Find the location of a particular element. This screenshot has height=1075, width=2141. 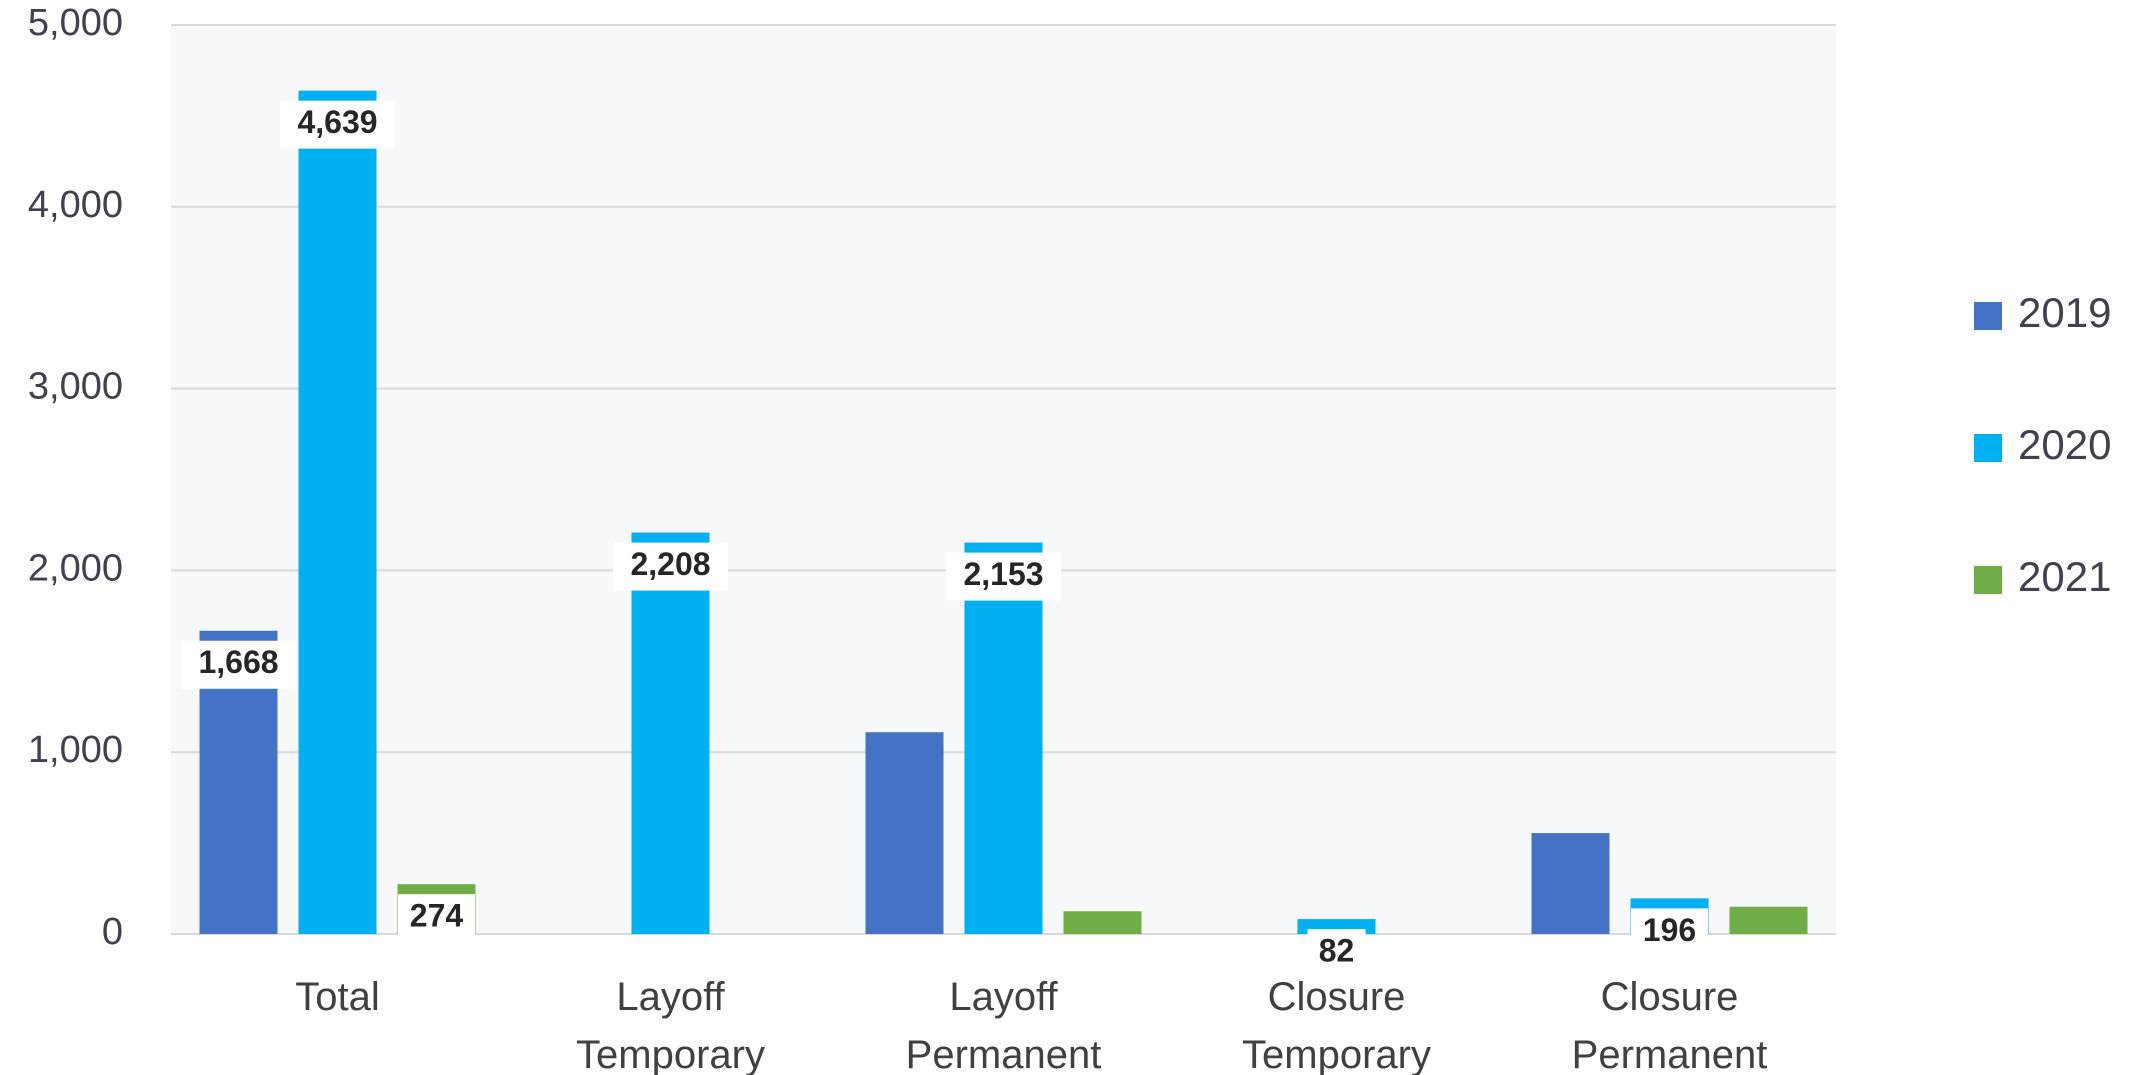

x-tick-label: Layoff Temporary is located at coordinates (670, 1025).